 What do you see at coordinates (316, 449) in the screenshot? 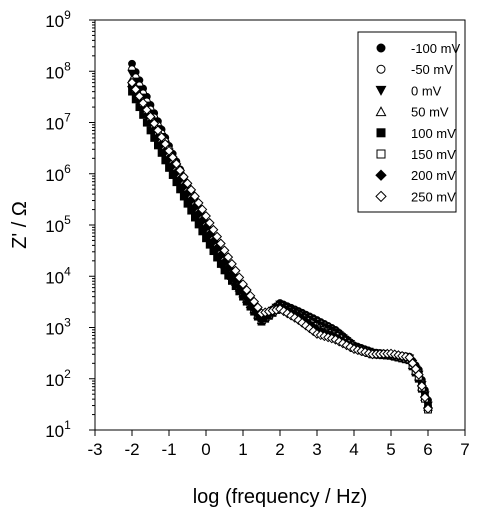
I see `x-tick-label: 3` at bounding box center [316, 449].